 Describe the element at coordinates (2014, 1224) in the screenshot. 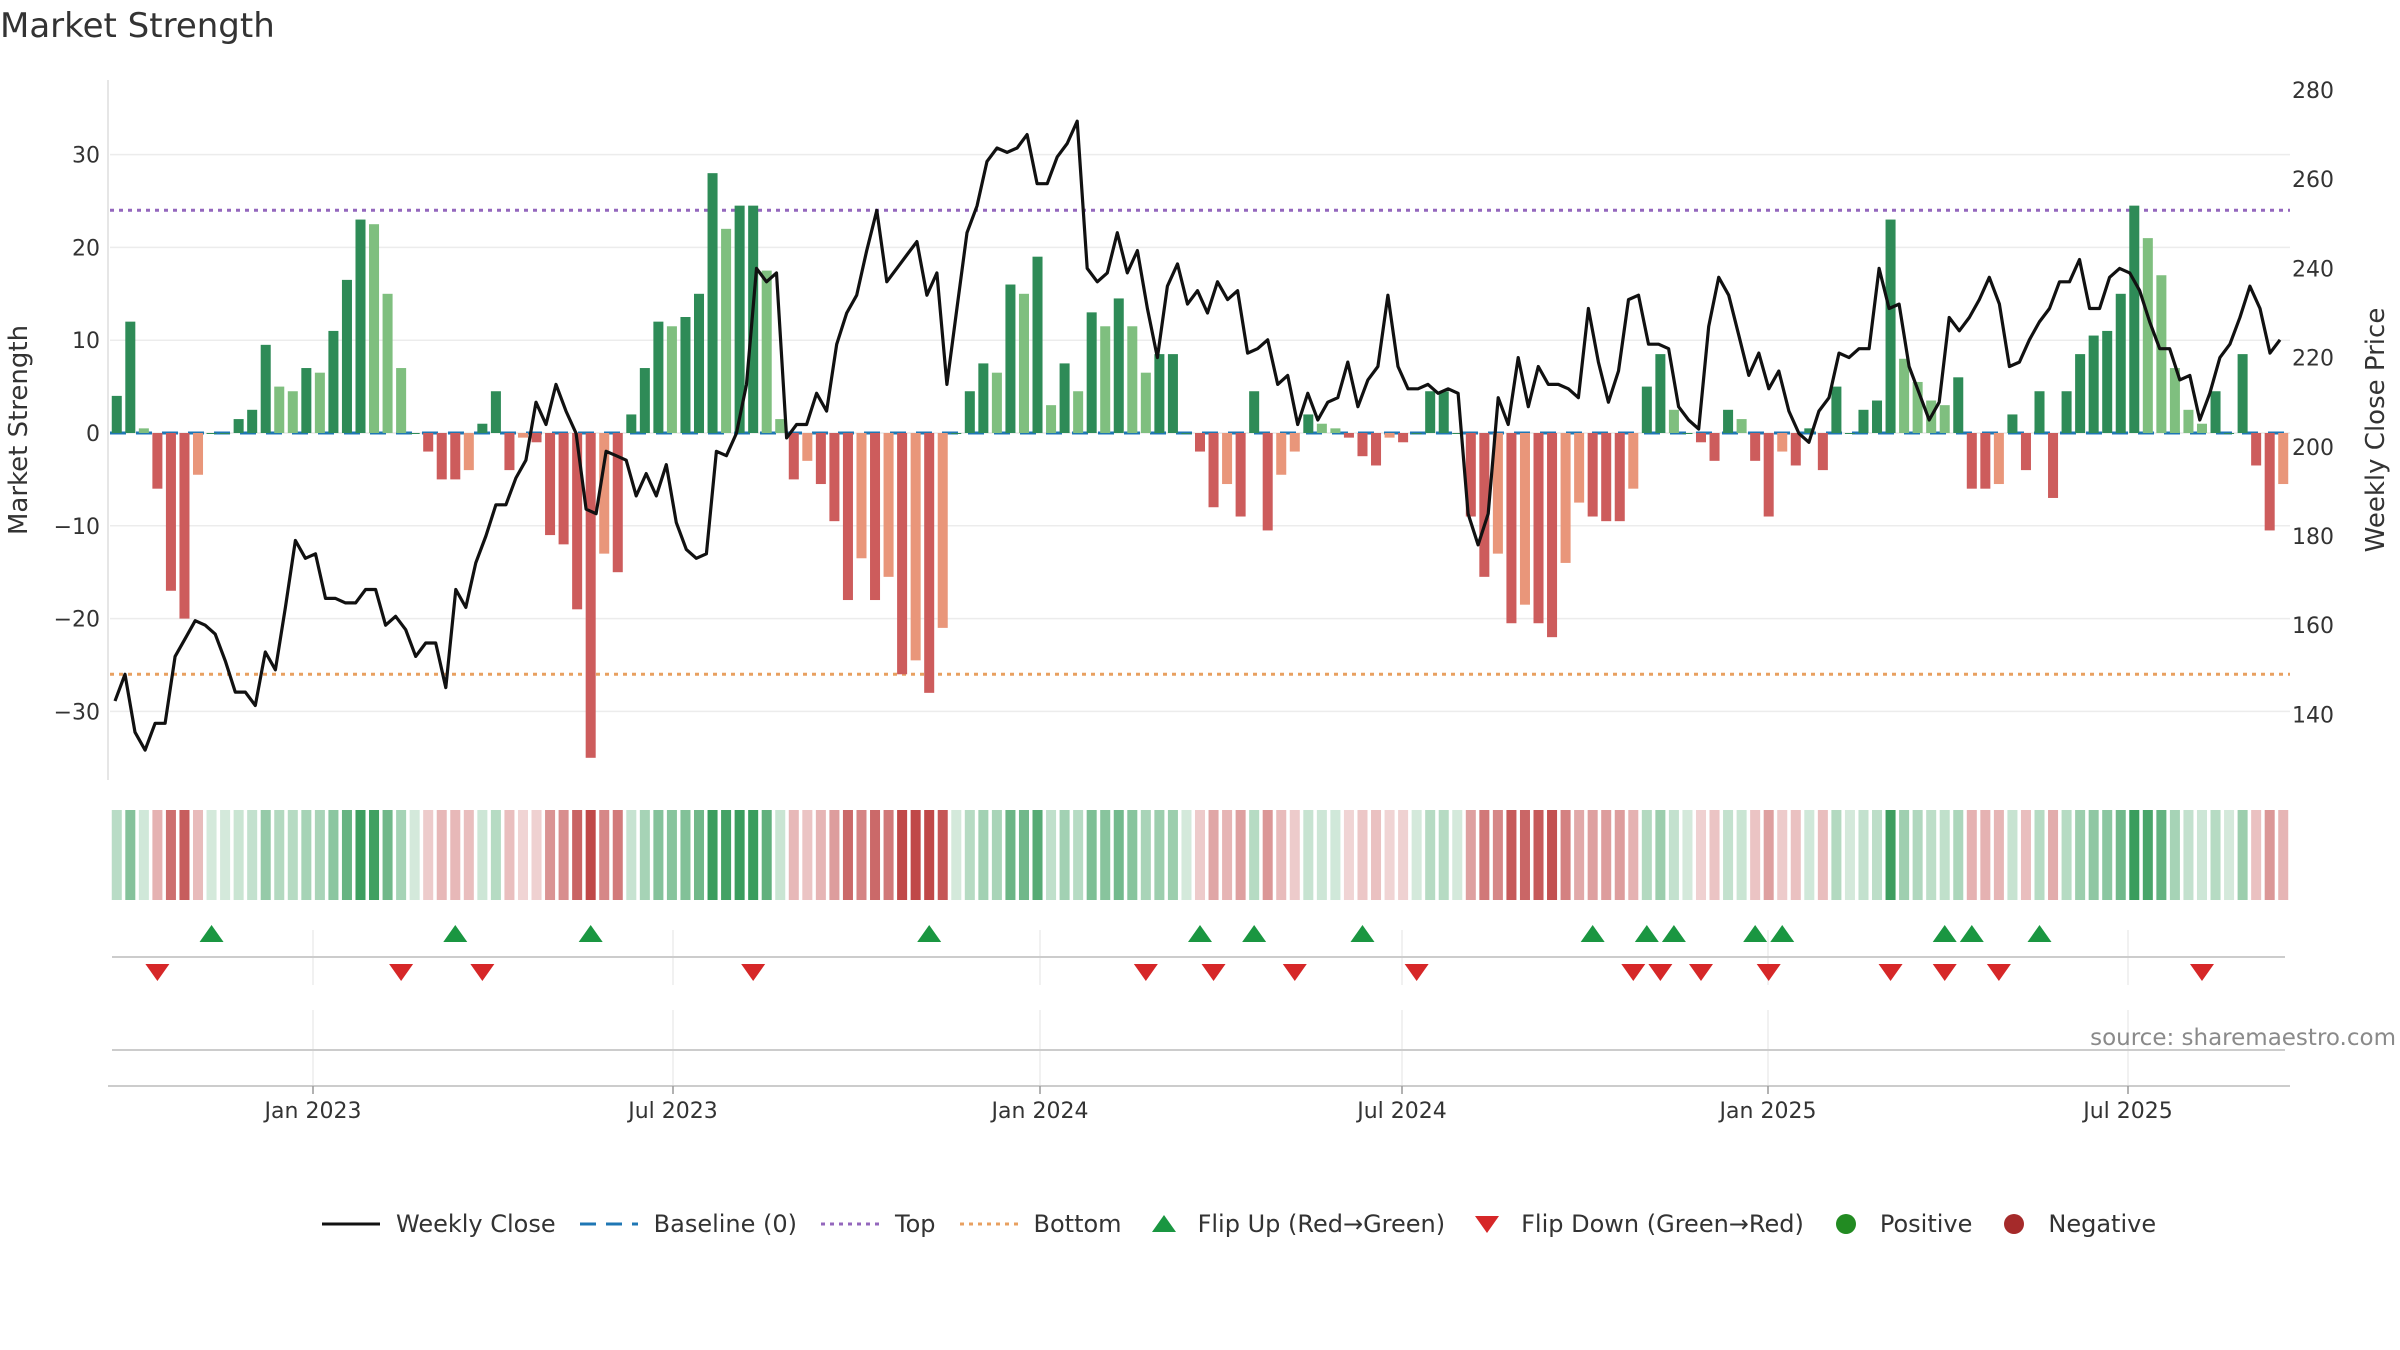

I see `red-dot-icon` at that location.